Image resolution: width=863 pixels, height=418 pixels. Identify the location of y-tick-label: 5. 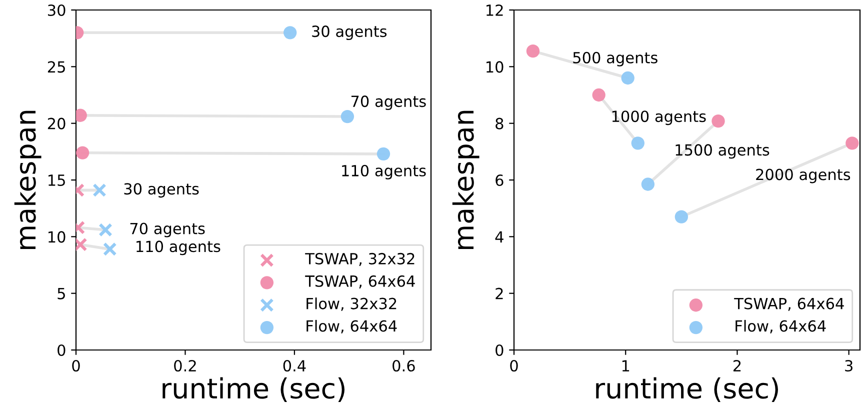
(61, 294).